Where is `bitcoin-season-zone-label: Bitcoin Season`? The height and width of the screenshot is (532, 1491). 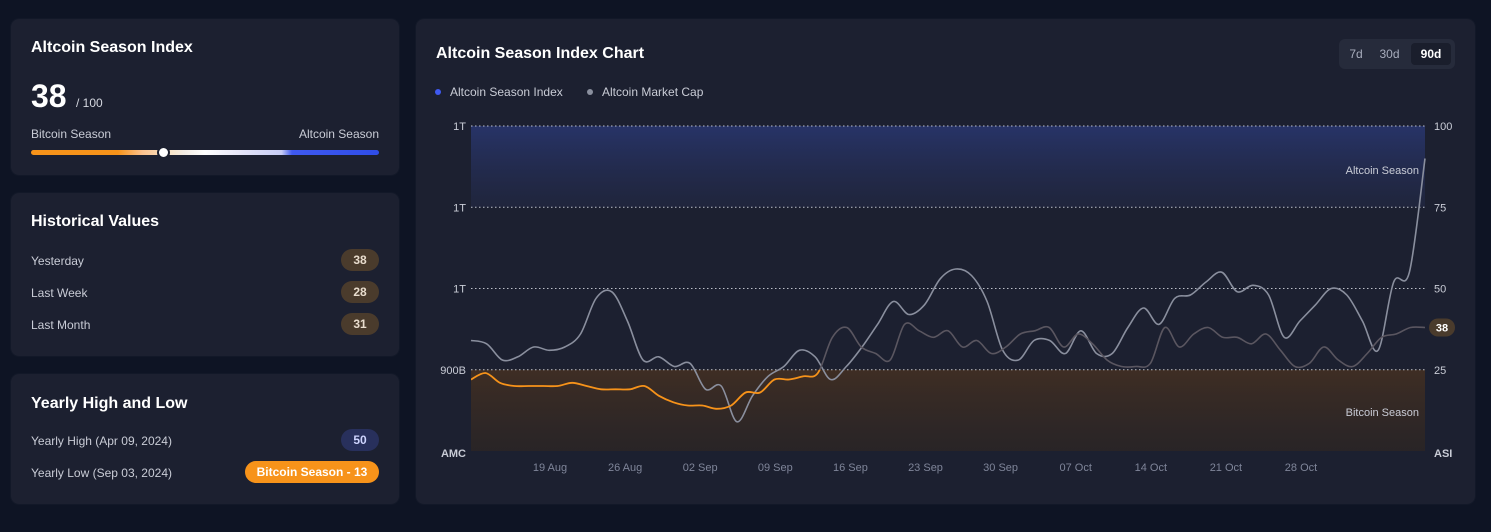
bitcoin-season-zone-label: Bitcoin Season is located at coordinates (1382, 413).